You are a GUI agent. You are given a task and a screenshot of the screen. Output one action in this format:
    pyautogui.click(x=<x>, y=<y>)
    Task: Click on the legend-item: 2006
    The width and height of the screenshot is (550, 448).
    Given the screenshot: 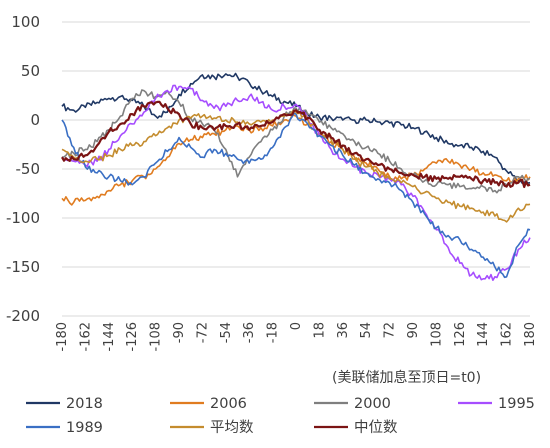 What is the action you would take?
    pyautogui.click(x=208, y=404)
    